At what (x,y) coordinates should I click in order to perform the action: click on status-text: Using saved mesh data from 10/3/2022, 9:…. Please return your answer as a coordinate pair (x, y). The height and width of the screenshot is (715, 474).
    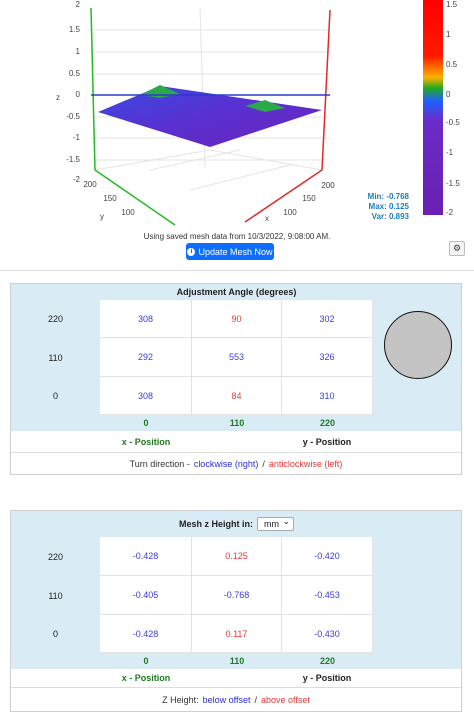
    Looking at the image, I should click on (237, 236).